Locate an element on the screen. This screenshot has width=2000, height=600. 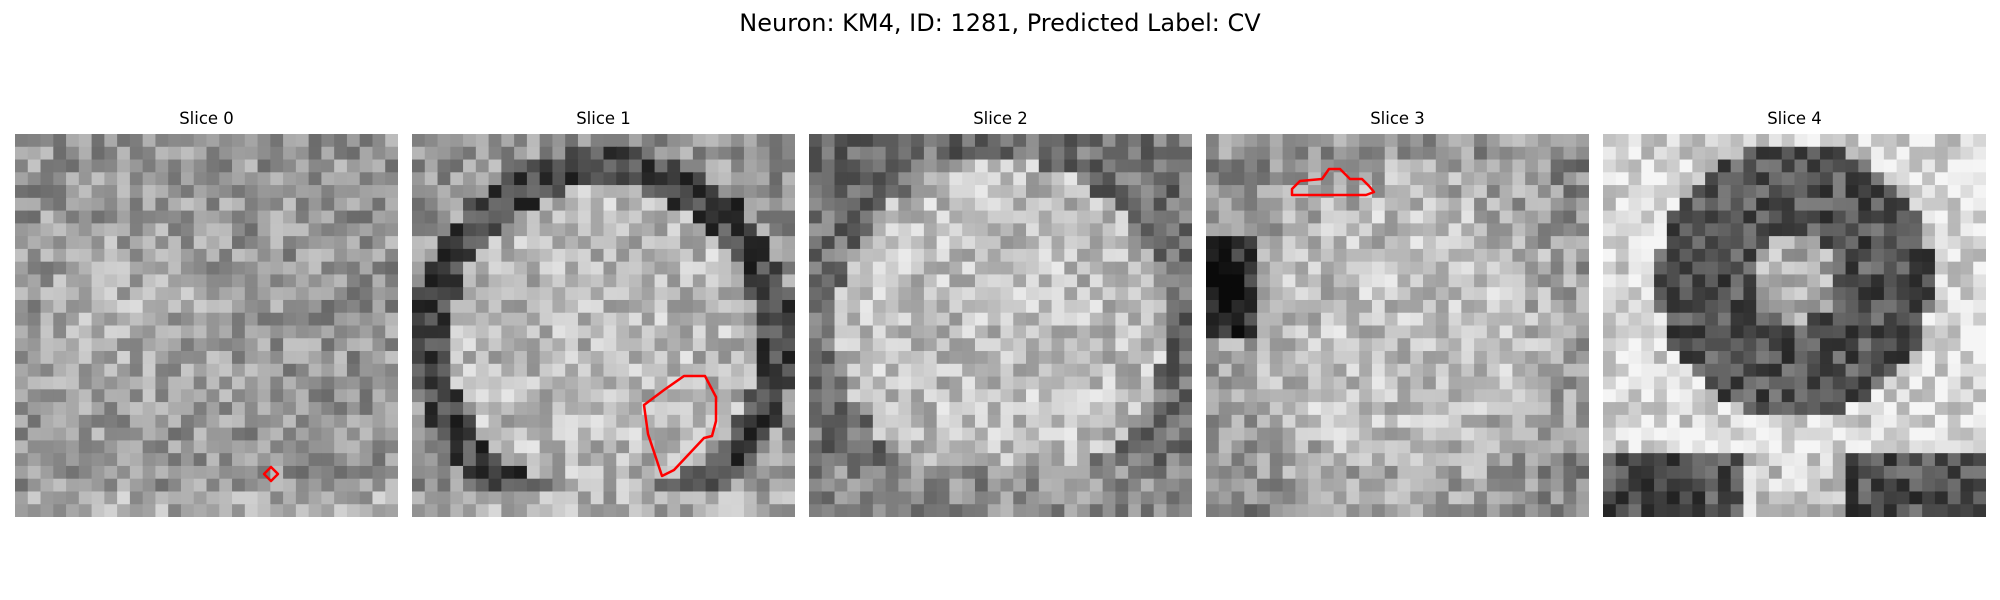
slice-panel-4: Slice 4 is located at coordinates (1794, 312).